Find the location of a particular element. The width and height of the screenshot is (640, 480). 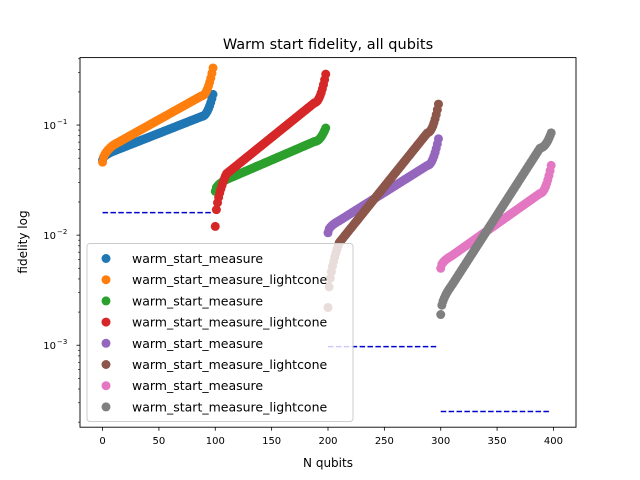

x-tick-label: 200 is located at coordinates (327, 441).